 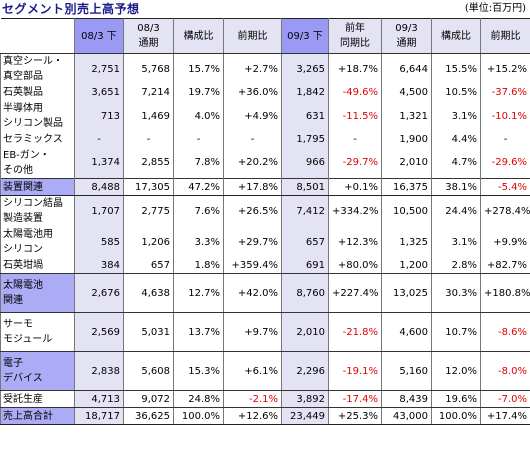 I want to click on row-label: サーモ モジュール, so click(x=37, y=332).